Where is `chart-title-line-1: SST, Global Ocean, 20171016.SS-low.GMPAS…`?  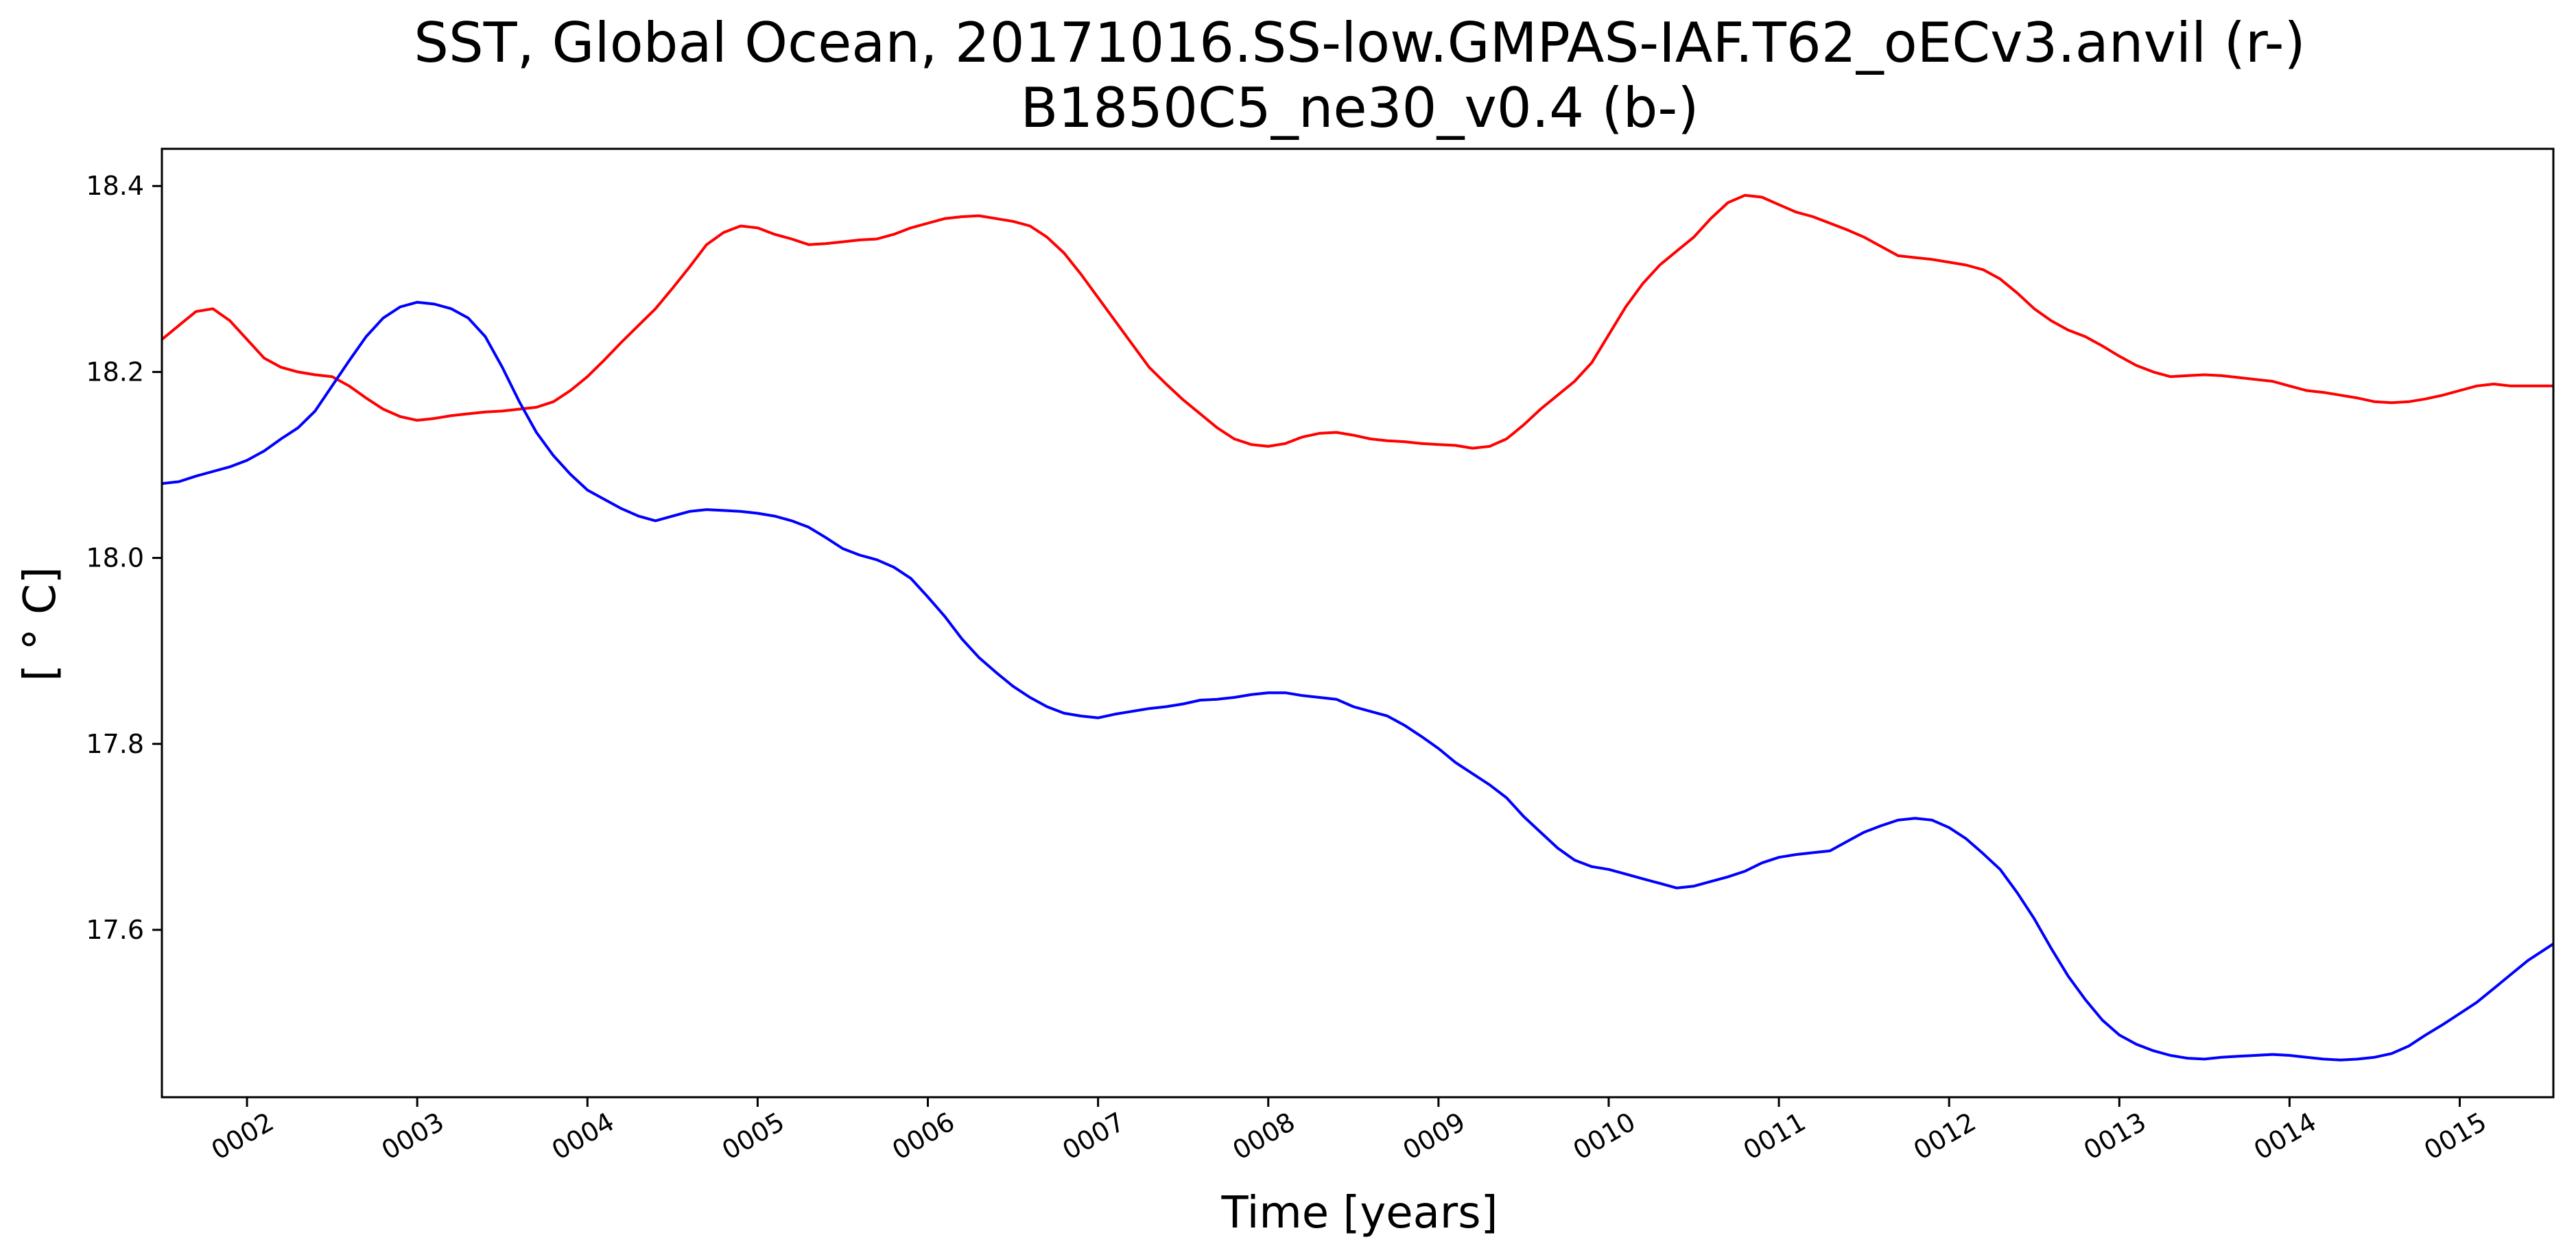 chart-title-line-1: SST, Global Ocean, 20171016.SS-low.GMPAS… is located at coordinates (1360, 43).